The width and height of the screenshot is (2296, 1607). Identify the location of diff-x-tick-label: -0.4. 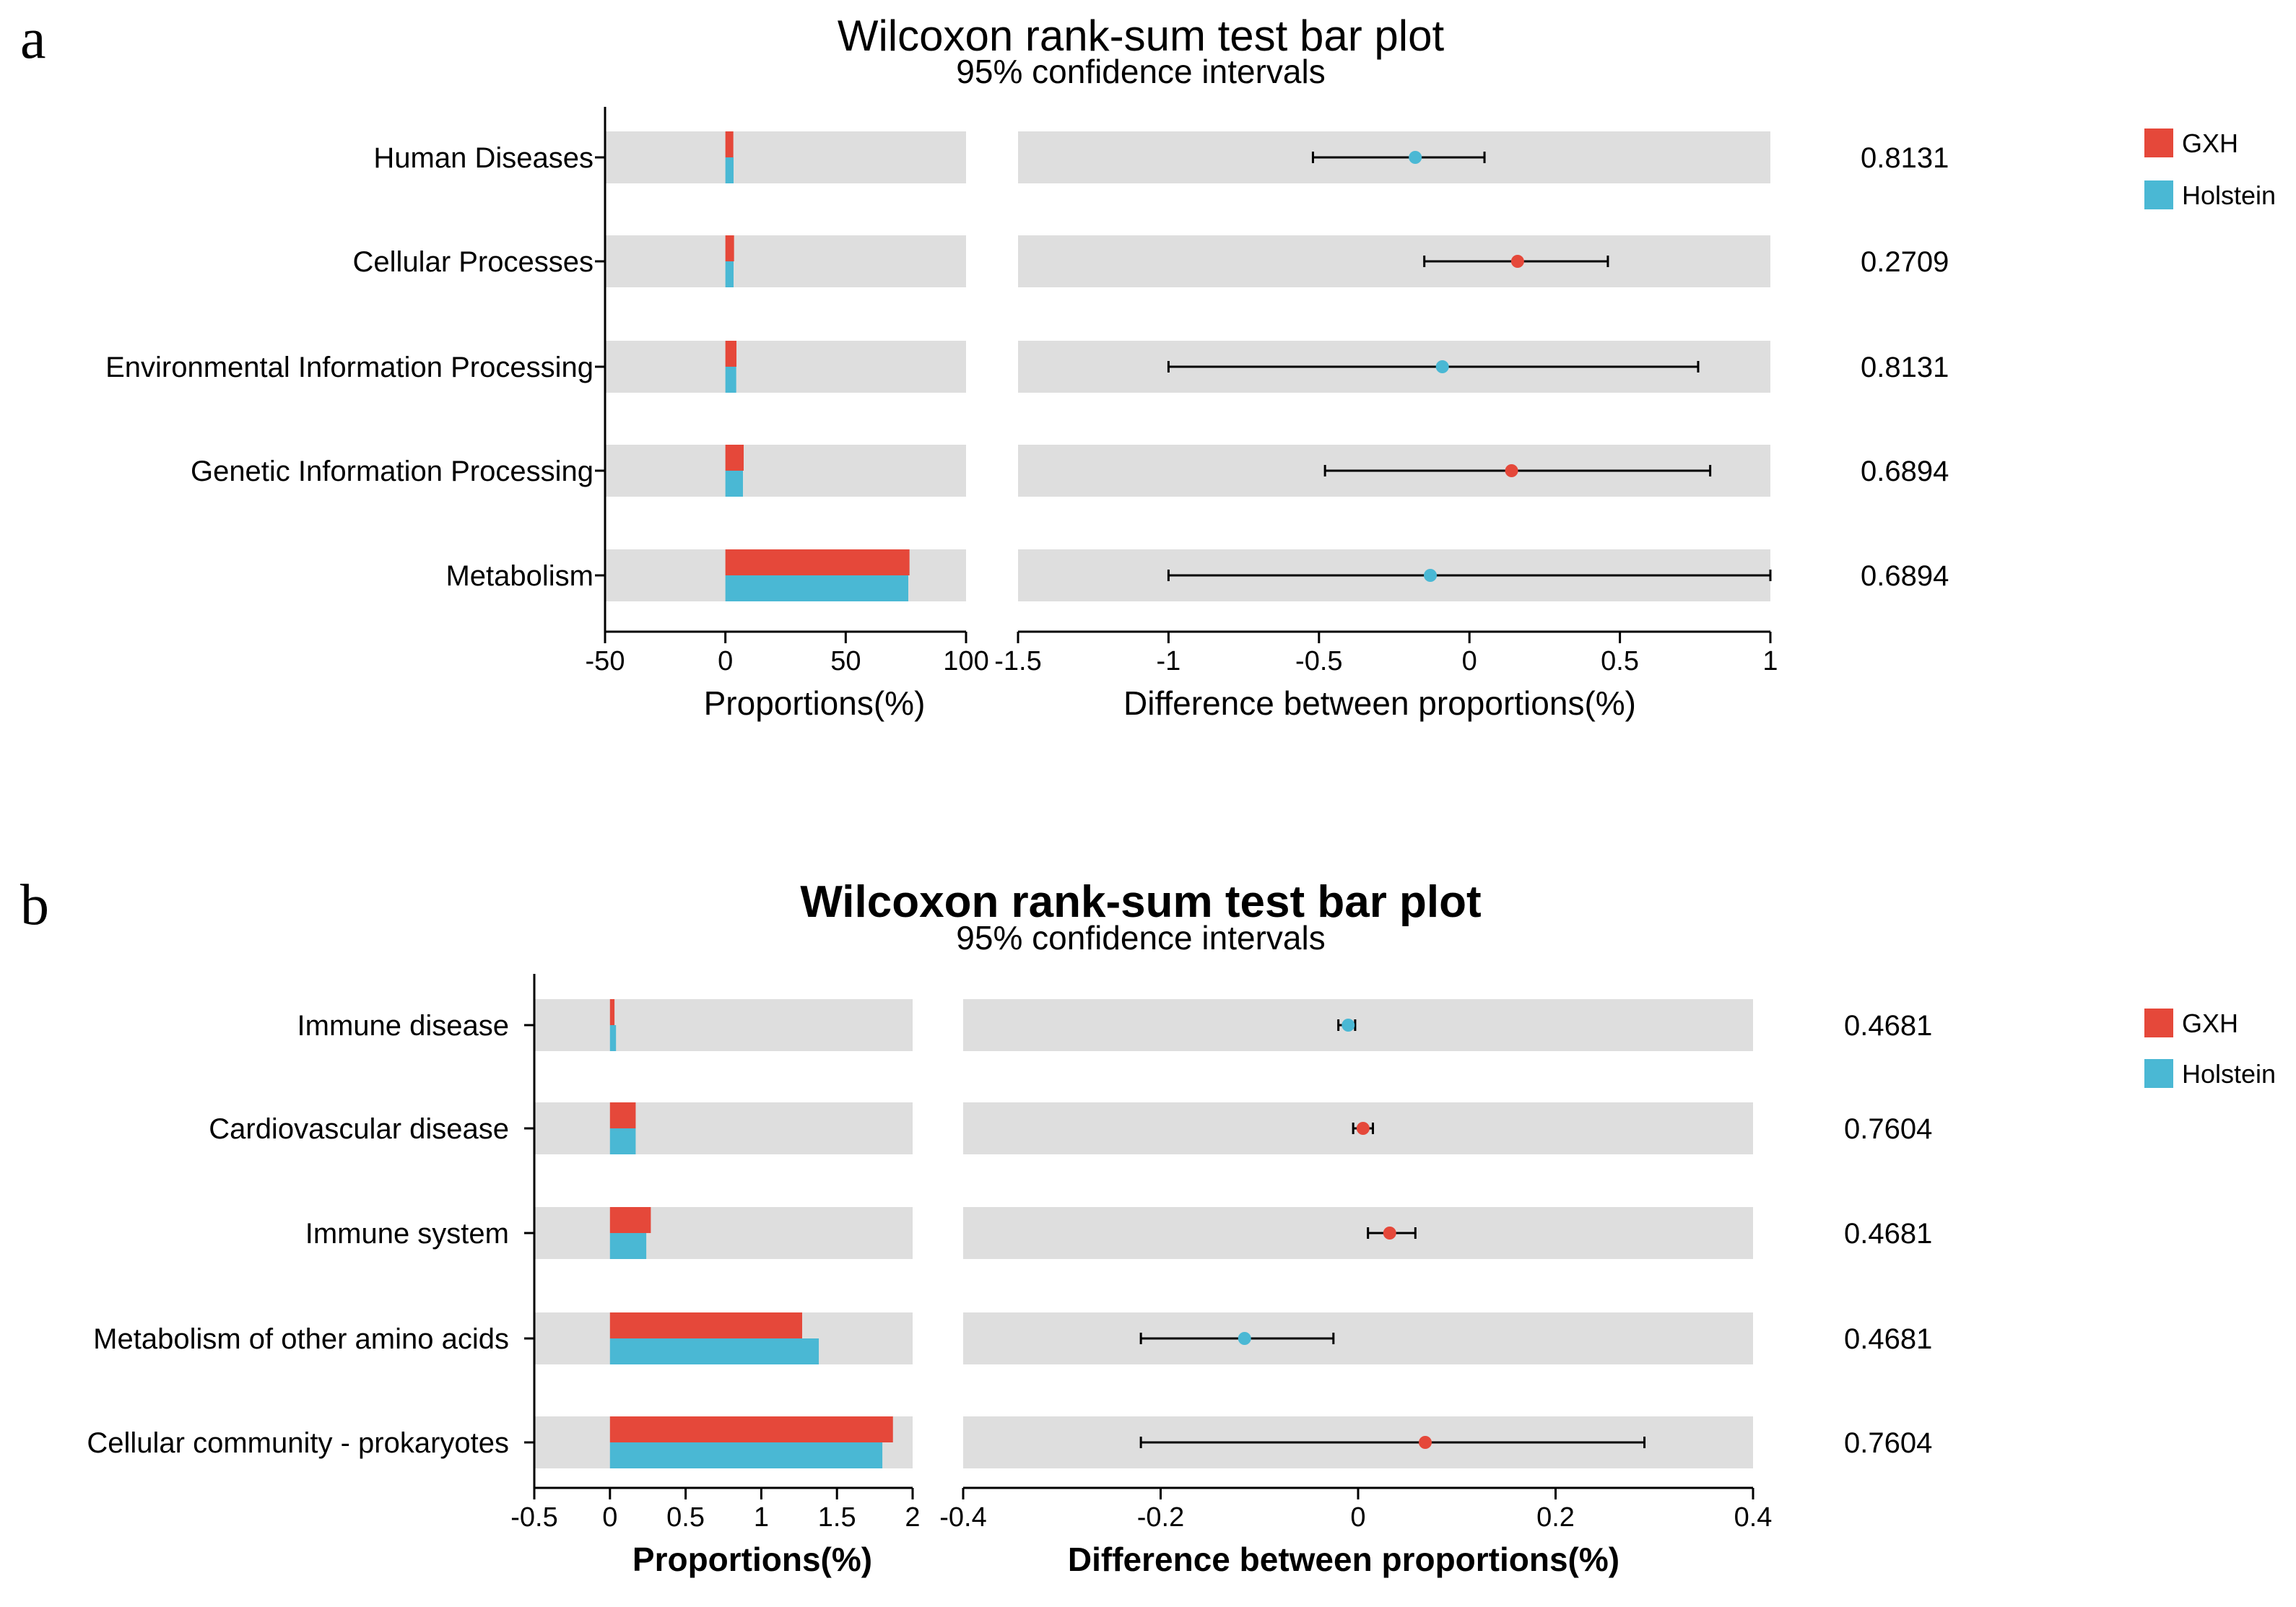
(962, 1518).